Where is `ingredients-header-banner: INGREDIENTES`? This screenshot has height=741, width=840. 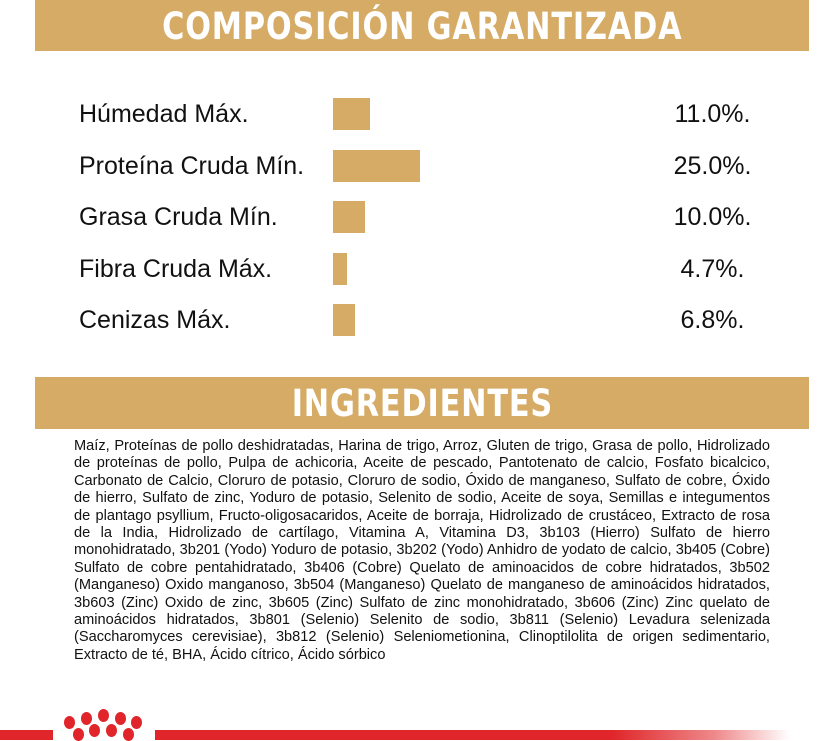
ingredients-header-banner: INGREDIENTES is located at coordinates (422, 403).